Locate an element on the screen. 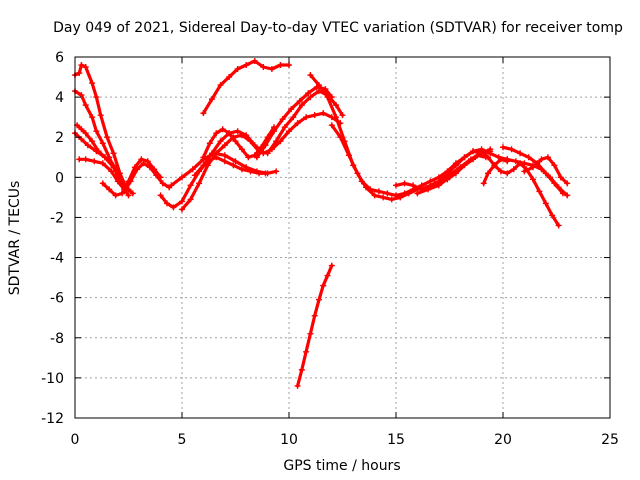  x-tick-label: 0 is located at coordinates (75, 440).